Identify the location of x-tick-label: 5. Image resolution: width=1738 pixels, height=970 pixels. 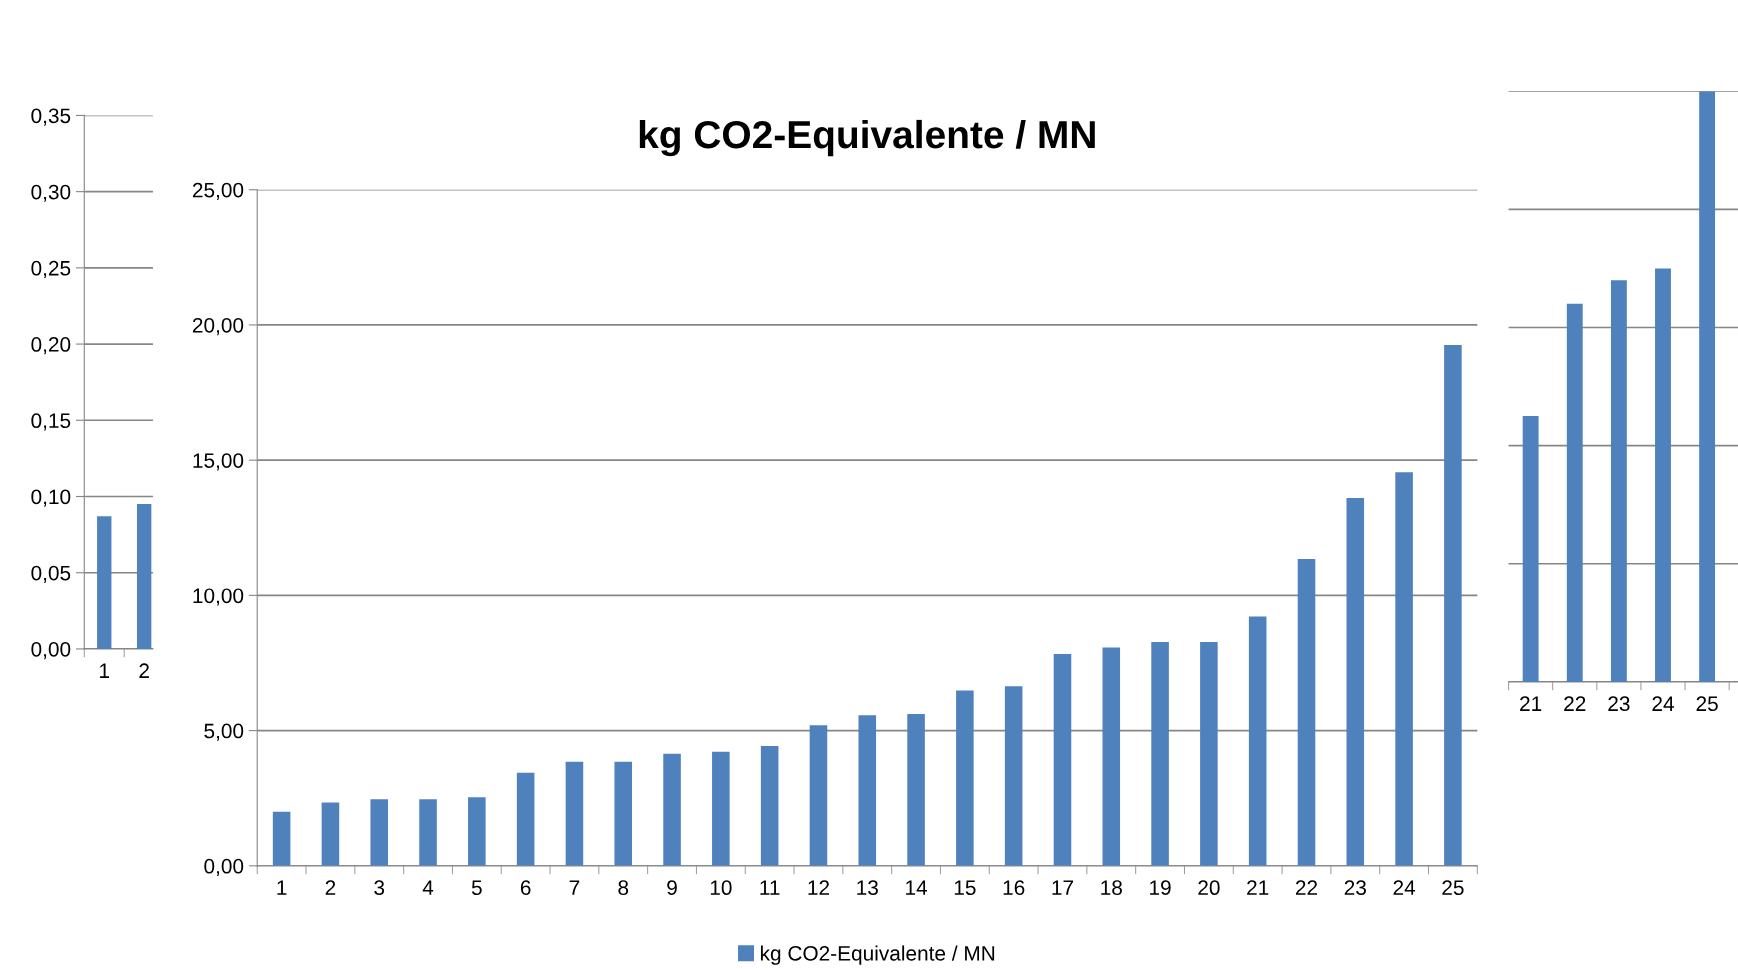
(476, 888).